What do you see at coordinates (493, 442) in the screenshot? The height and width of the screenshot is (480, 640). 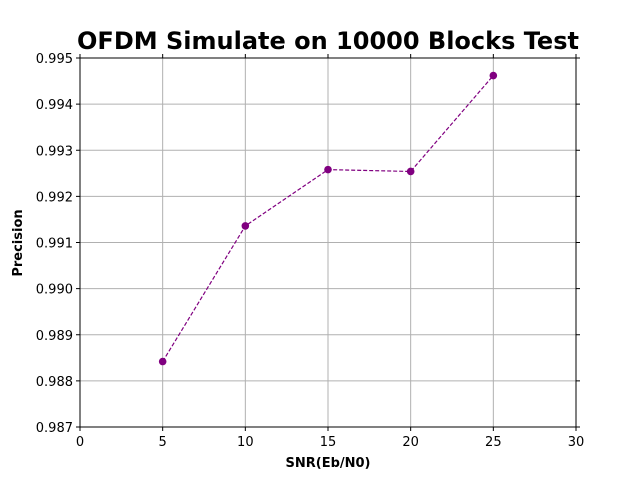 I see `x-tick-label: 25` at bounding box center [493, 442].